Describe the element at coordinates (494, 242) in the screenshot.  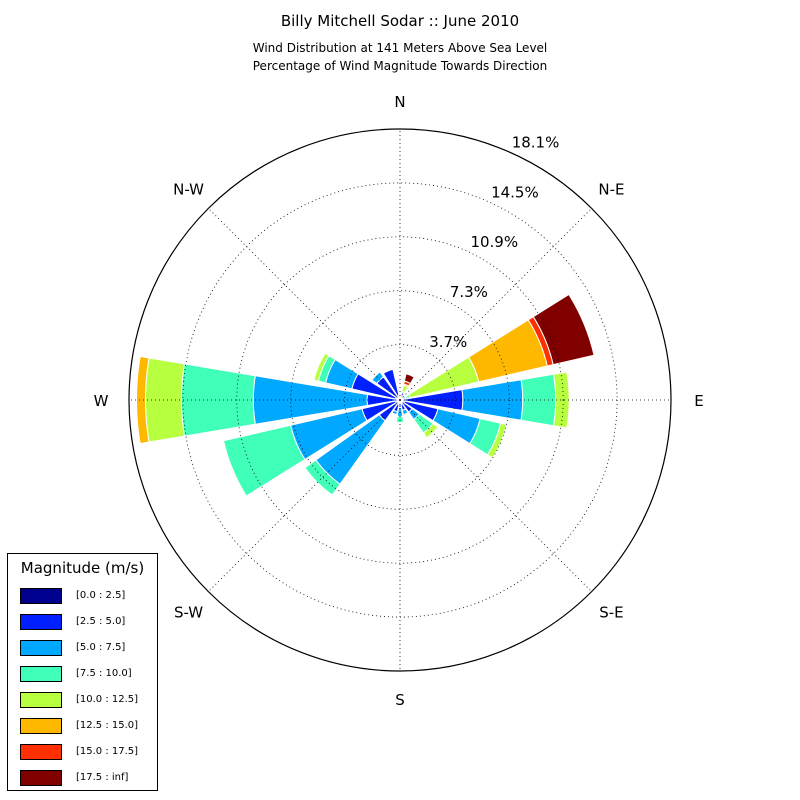
I see `radial-tick-label: 10.9%` at that location.